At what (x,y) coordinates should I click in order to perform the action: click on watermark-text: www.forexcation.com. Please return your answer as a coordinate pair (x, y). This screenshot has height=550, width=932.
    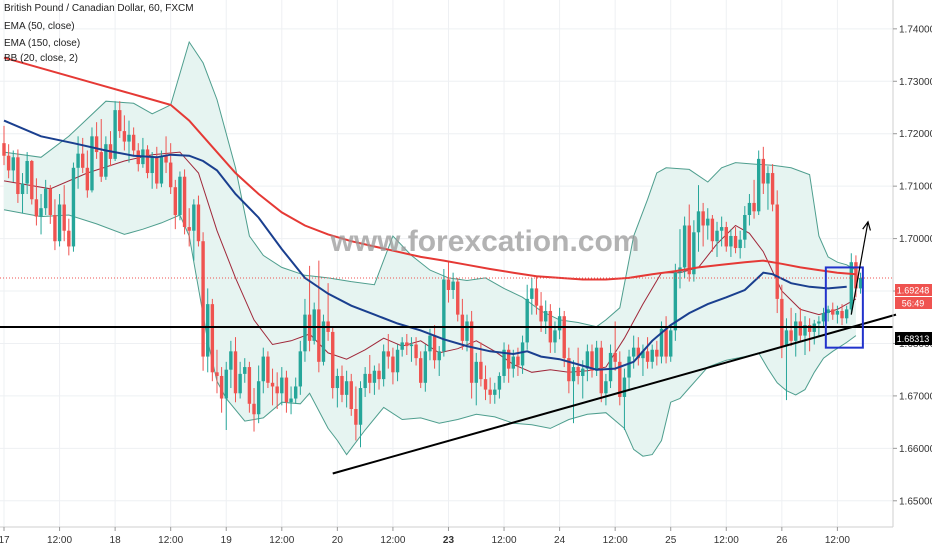
    Looking at the image, I should click on (485, 241).